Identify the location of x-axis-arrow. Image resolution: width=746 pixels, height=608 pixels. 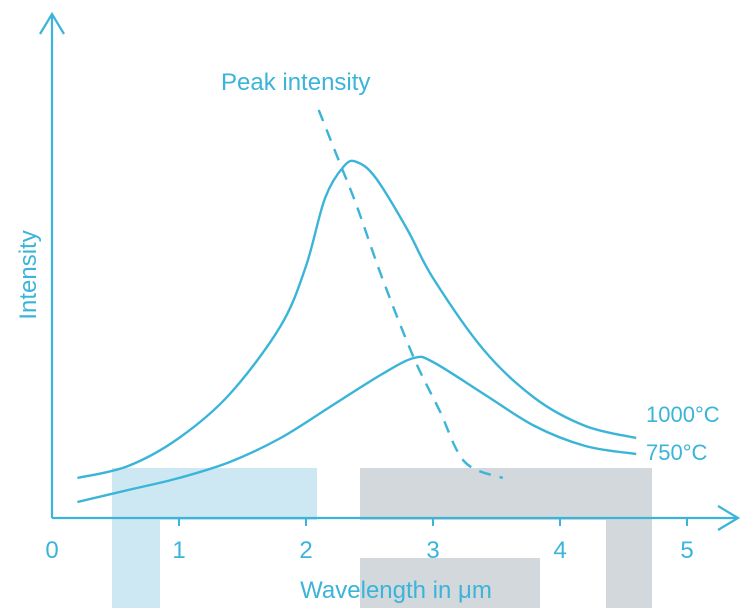
(729, 518).